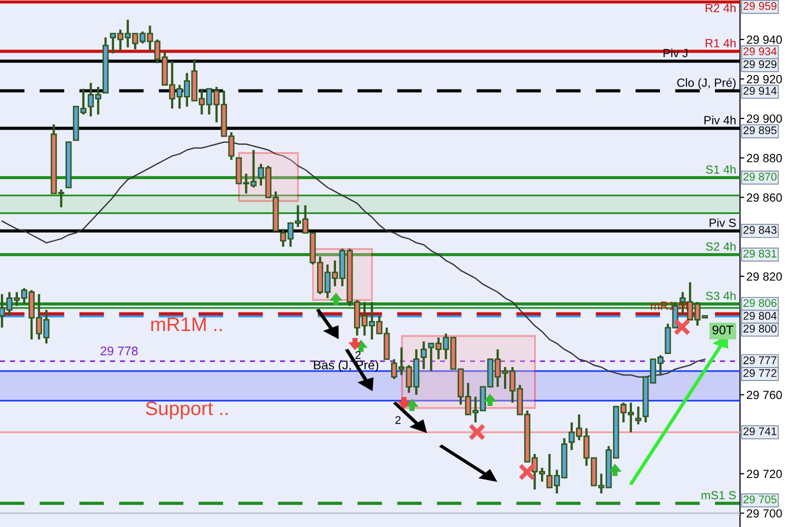 The width and height of the screenshot is (790, 527). What do you see at coordinates (760, 130) in the screenshot?
I see `text: 29 895` at bounding box center [760, 130].